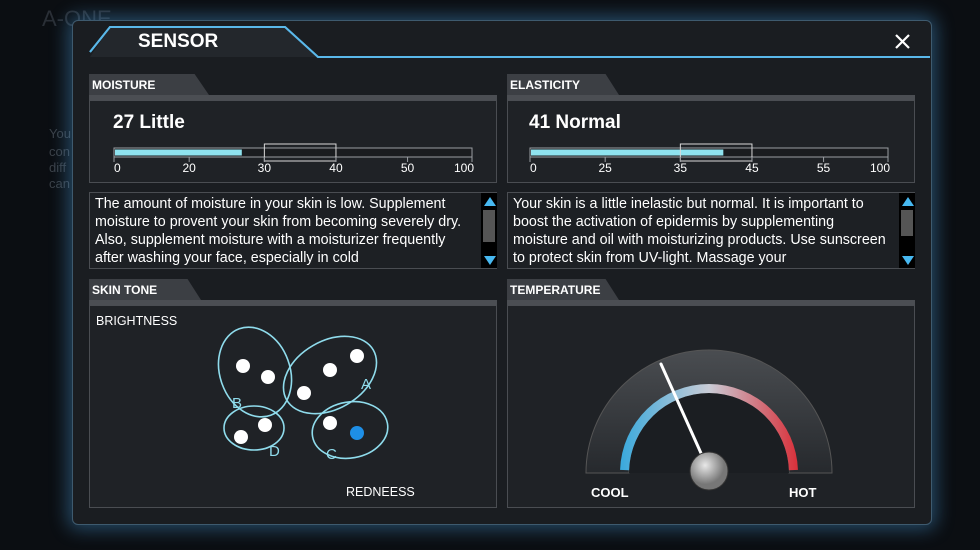  What do you see at coordinates (60, 133) in the screenshot?
I see `background-text: You` at bounding box center [60, 133].